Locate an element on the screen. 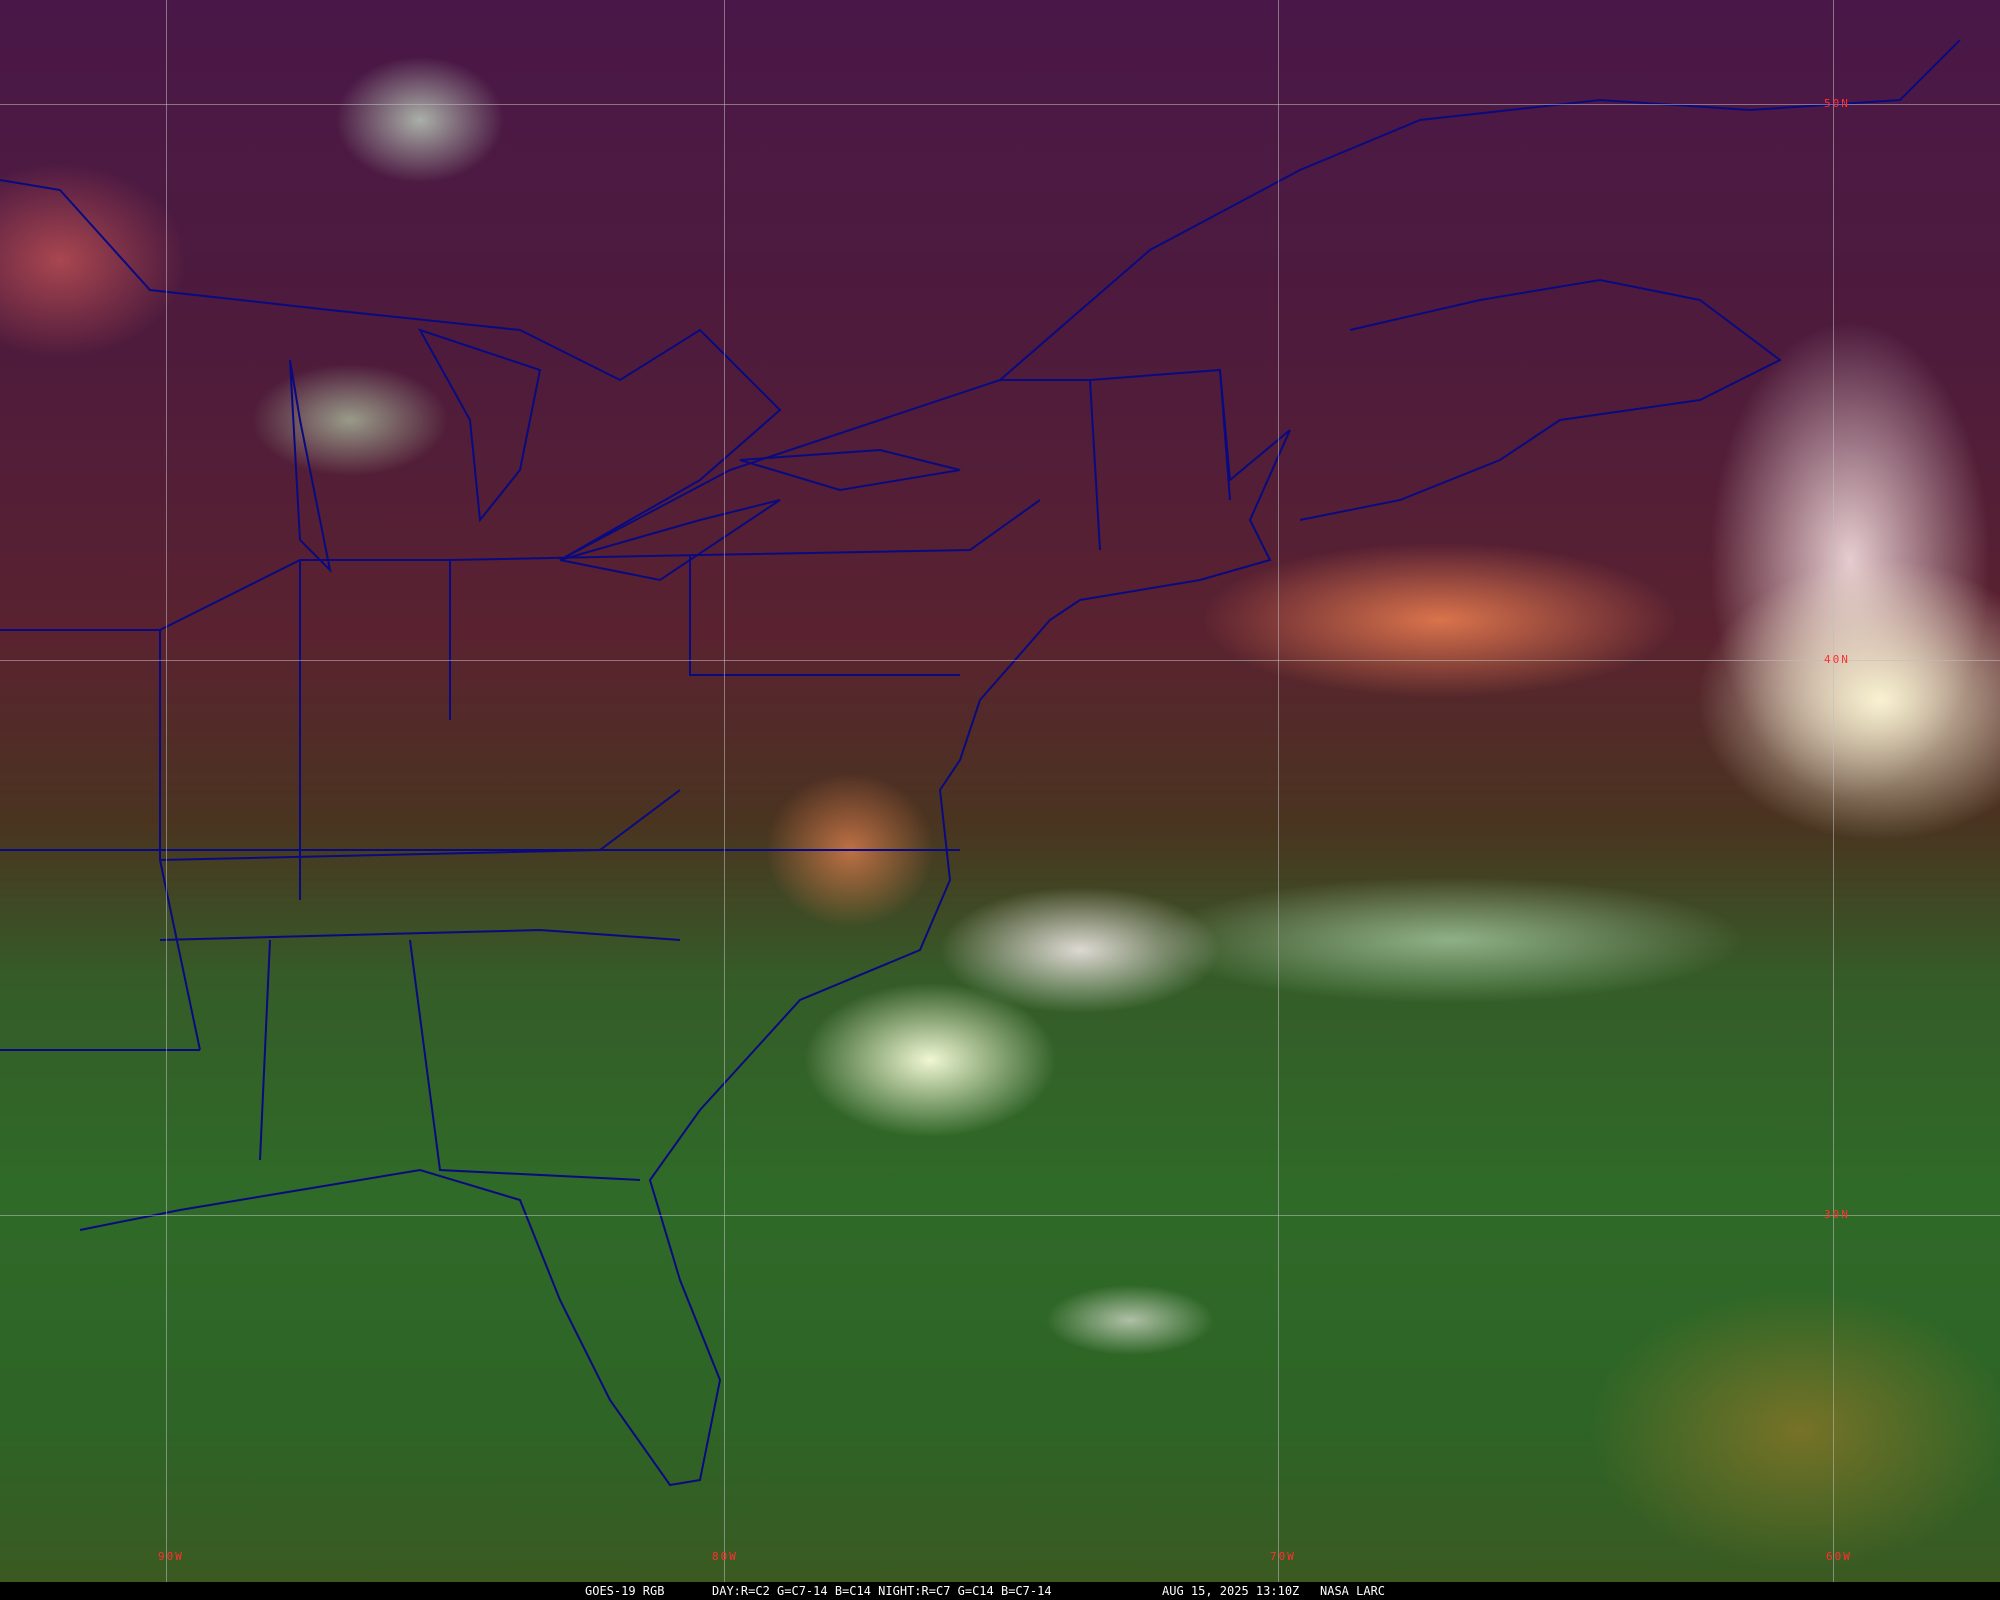  latitude-line-50n is located at coordinates (1000, 104).